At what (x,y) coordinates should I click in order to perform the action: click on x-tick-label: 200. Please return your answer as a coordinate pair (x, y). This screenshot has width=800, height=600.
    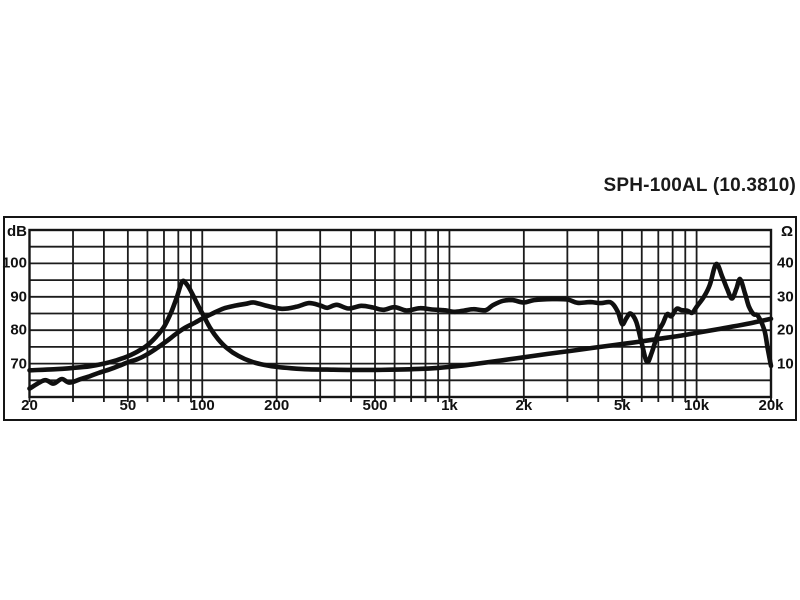
    Looking at the image, I should click on (277, 405).